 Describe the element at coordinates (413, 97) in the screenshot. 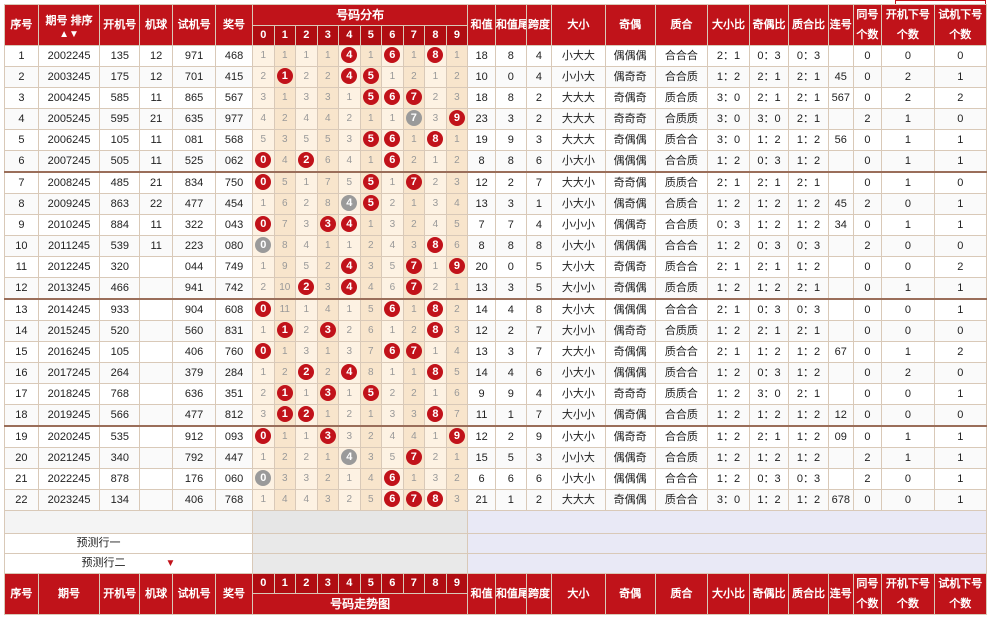

I see `number-ball: 7` at that location.